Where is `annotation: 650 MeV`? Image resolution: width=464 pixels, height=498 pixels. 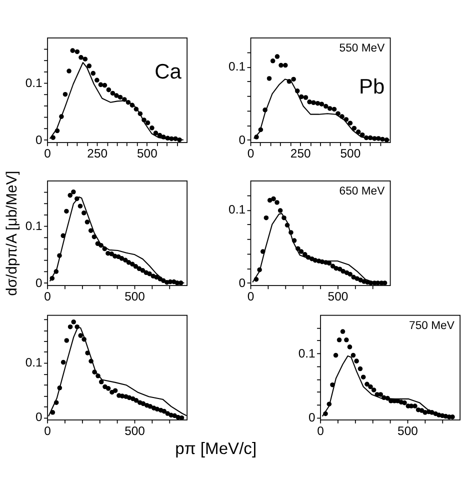
annotation: 650 MeV is located at coordinates (362, 191).